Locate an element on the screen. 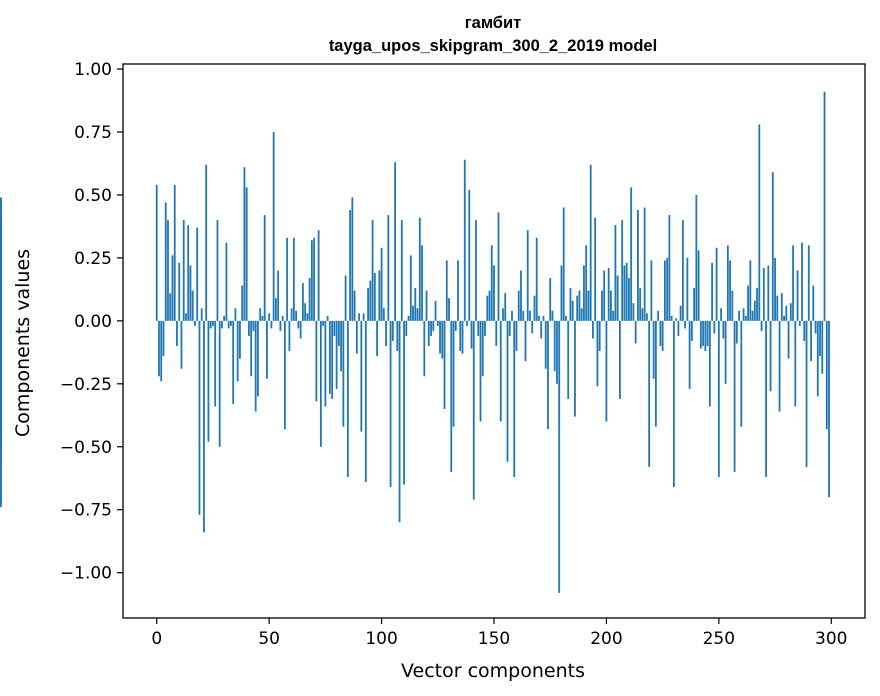 This screenshot has width=880, height=696. x-tick-label: 300 is located at coordinates (831, 639).